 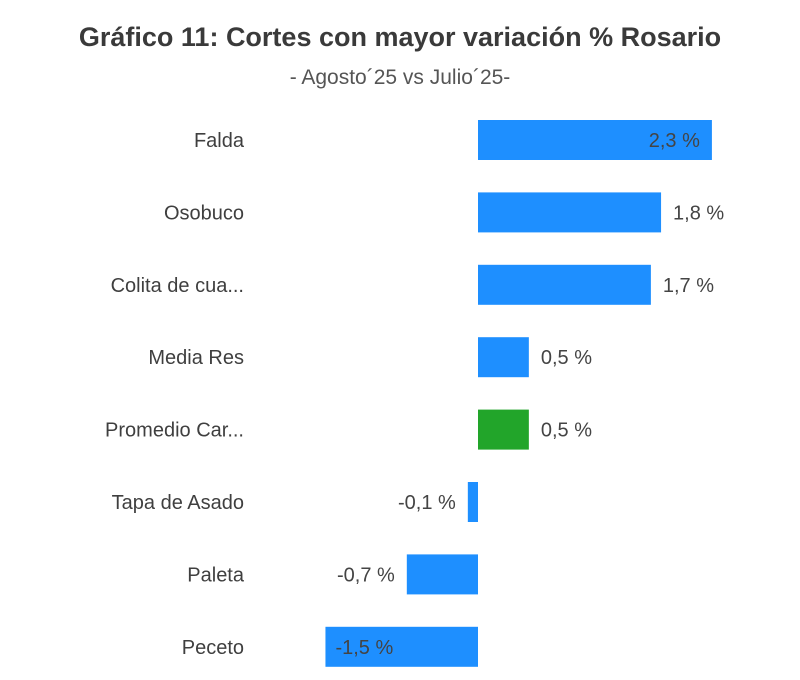 What do you see at coordinates (366, 575) in the screenshot?
I see `value-label: -0,7 %` at bounding box center [366, 575].